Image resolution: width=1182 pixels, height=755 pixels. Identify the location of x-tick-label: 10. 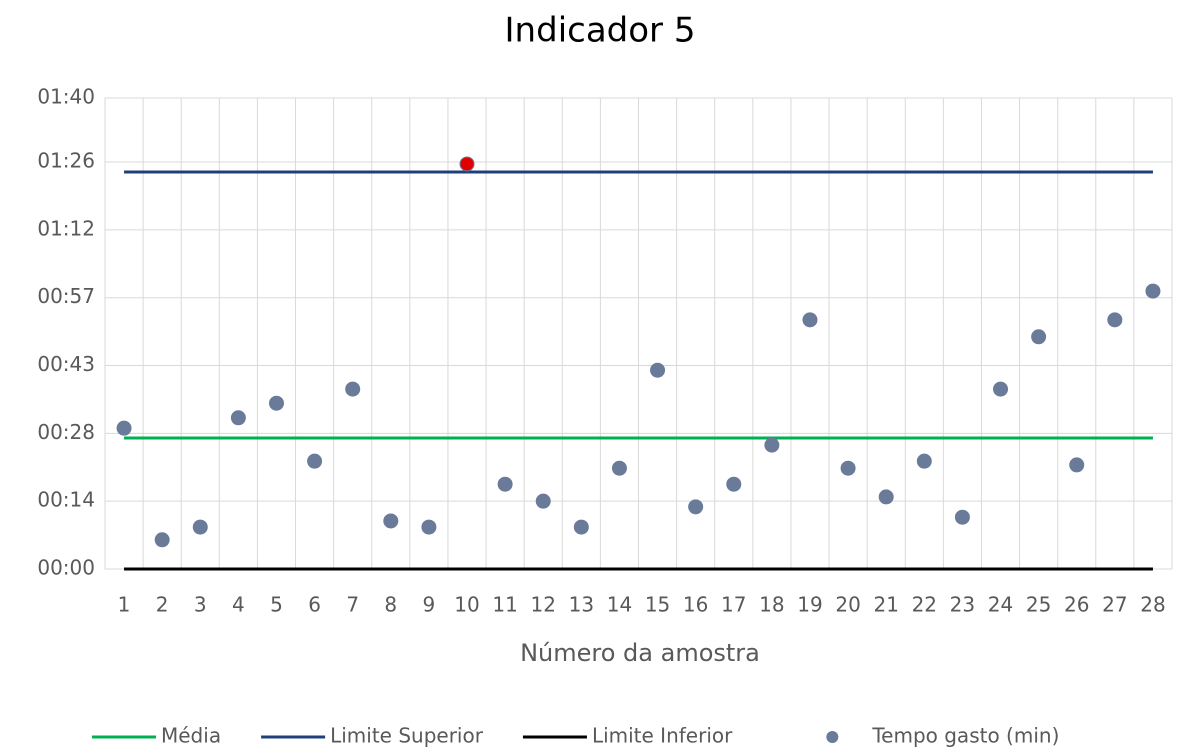
(466, 605).